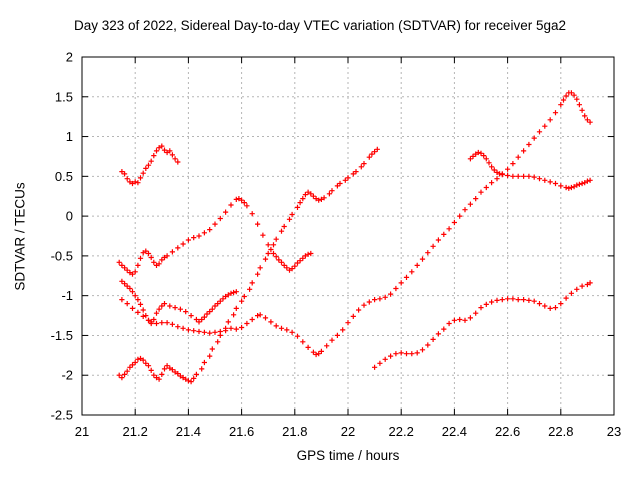 Image resolution: width=640 pixels, height=480 pixels. Describe the element at coordinates (507, 431) in the screenshot. I see `x-tick-label: 22.6` at that location.